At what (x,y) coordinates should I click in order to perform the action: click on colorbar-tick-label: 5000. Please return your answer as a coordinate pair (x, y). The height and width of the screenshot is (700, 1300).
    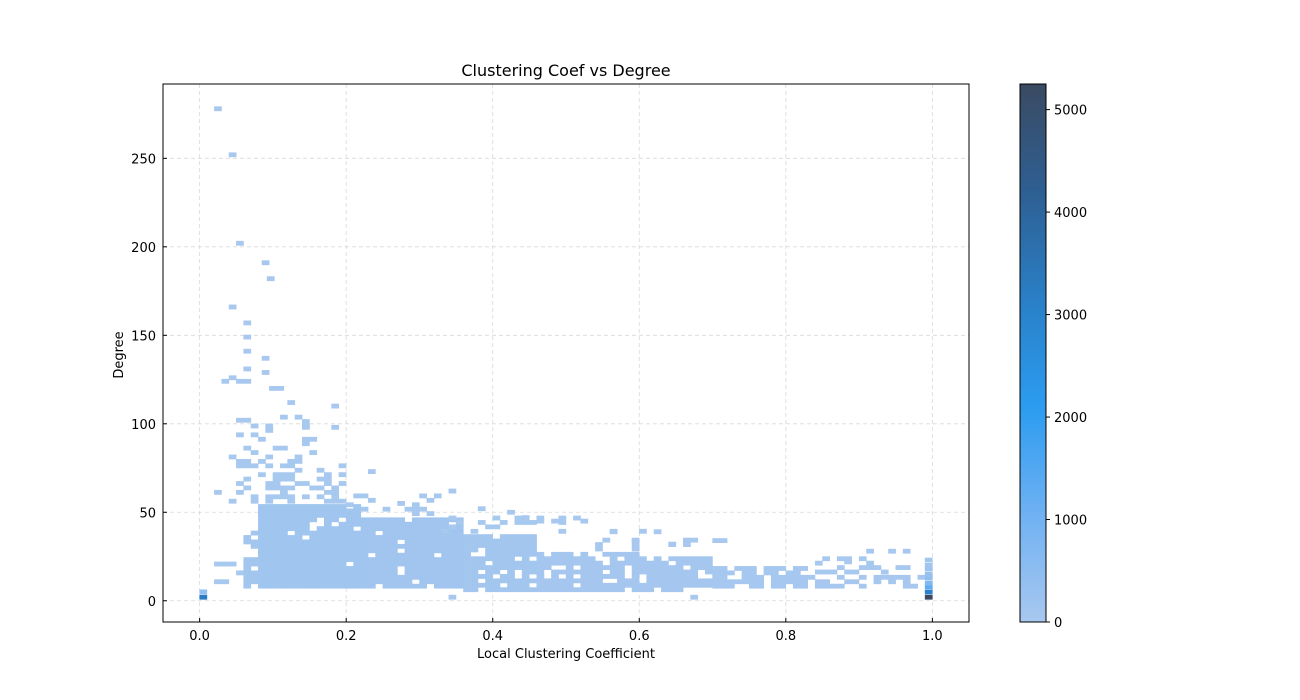
    Looking at the image, I should click on (1070, 111).